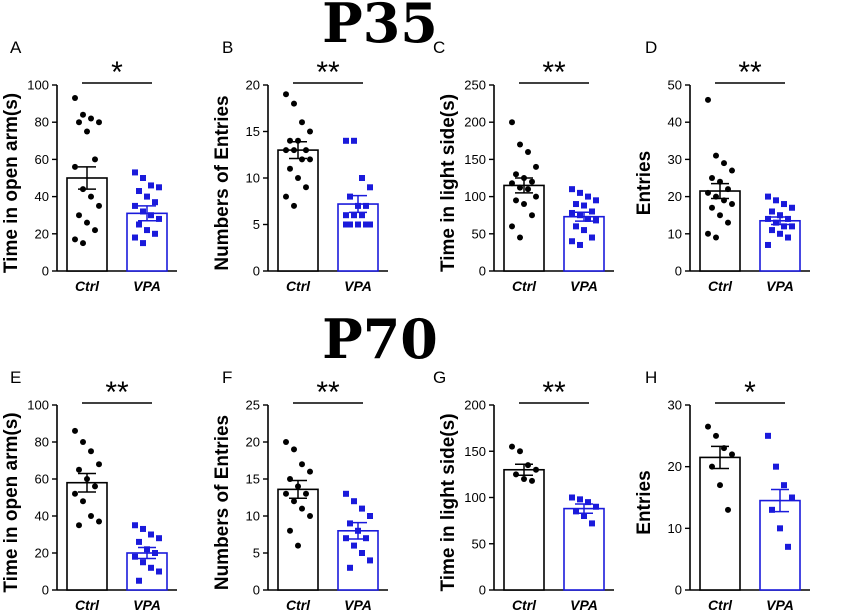 The width and height of the screenshot is (850, 616). Describe the element at coordinates (479, 233) in the screenshot. I see `y-tick-label: 50` at that location.